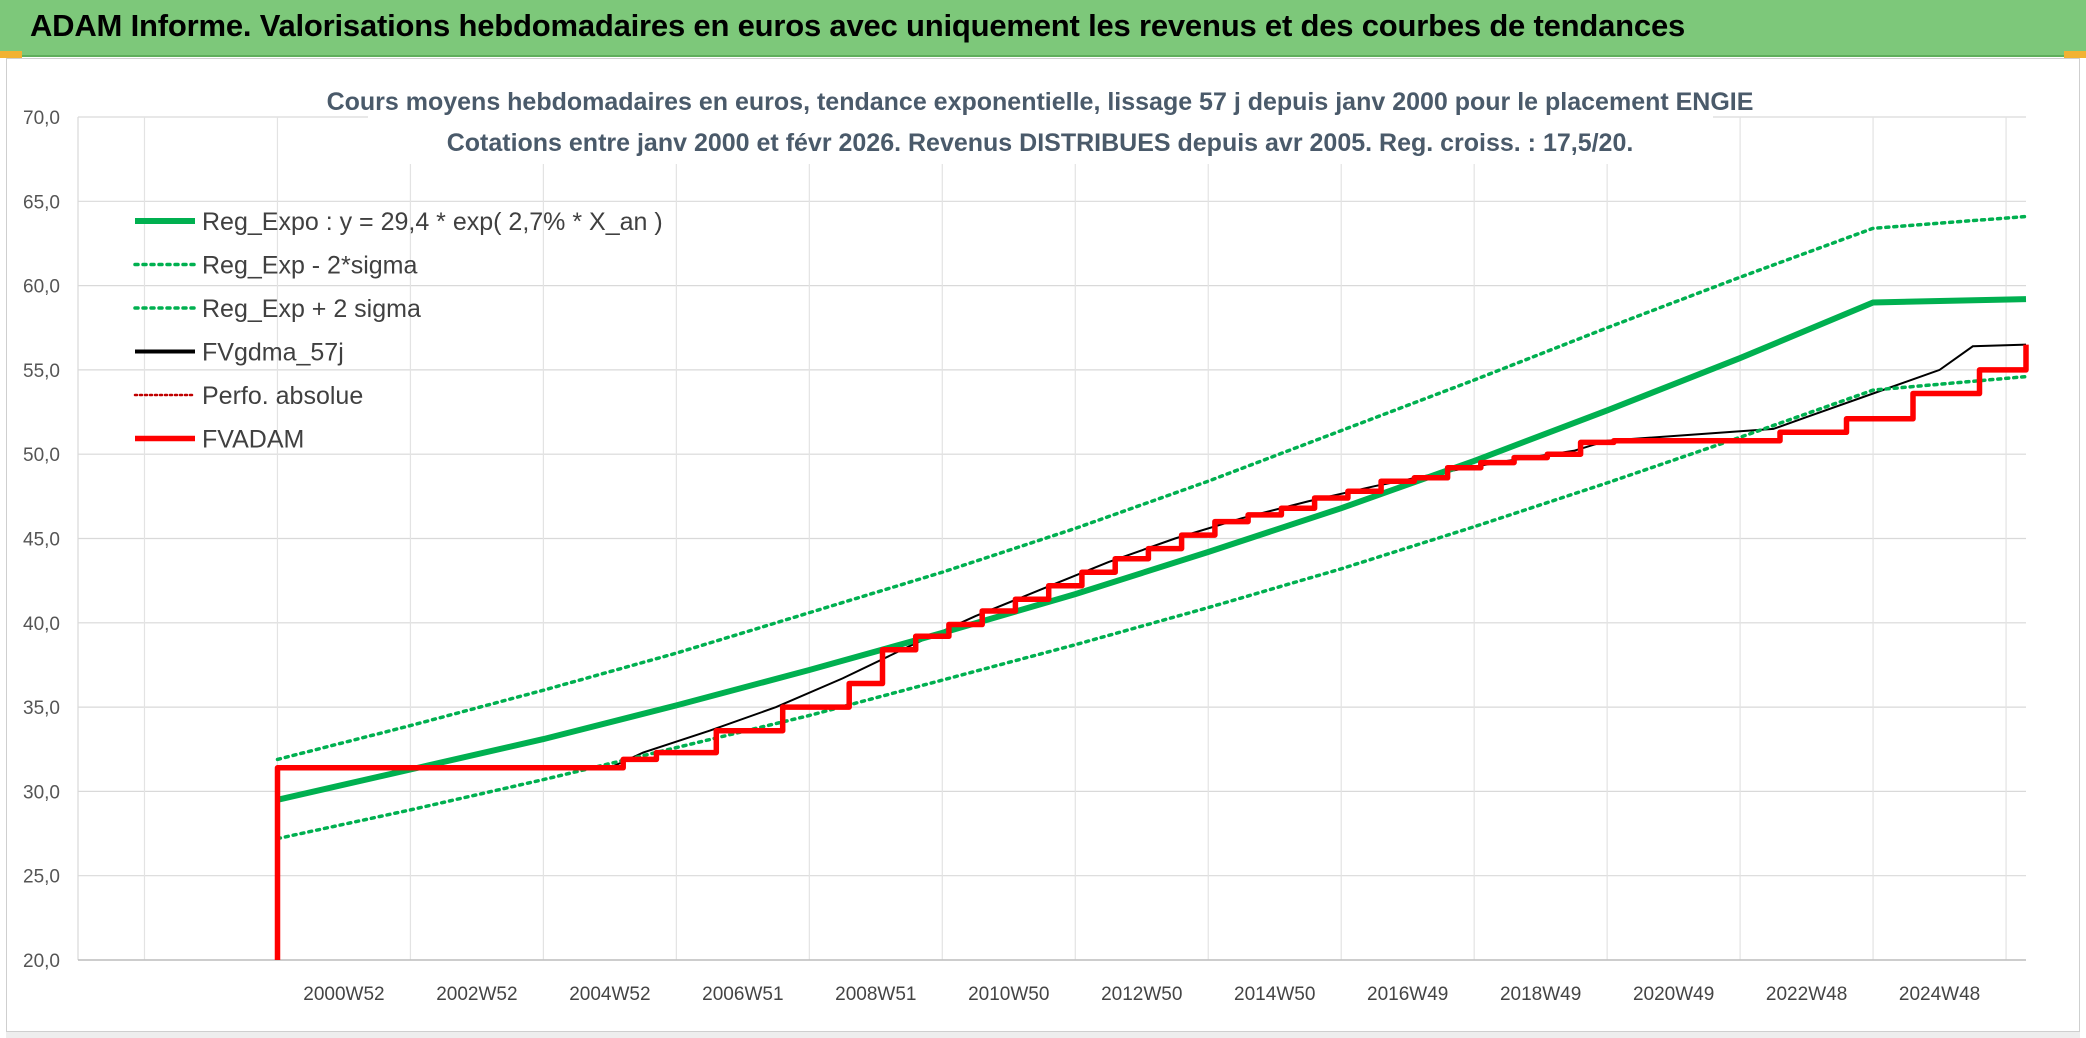  What do you see at coordinates (1141, 994) in the screenshot?
I see `x-tick-label: 2012W50` at bounding box center [1141, 994].